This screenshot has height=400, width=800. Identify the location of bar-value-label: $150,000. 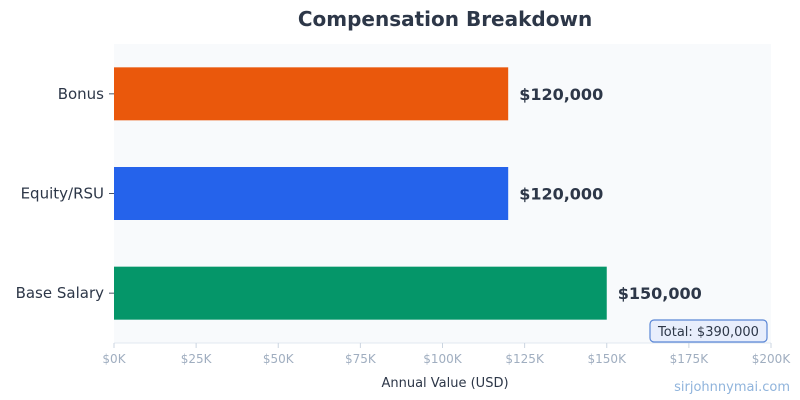
(660, 293).